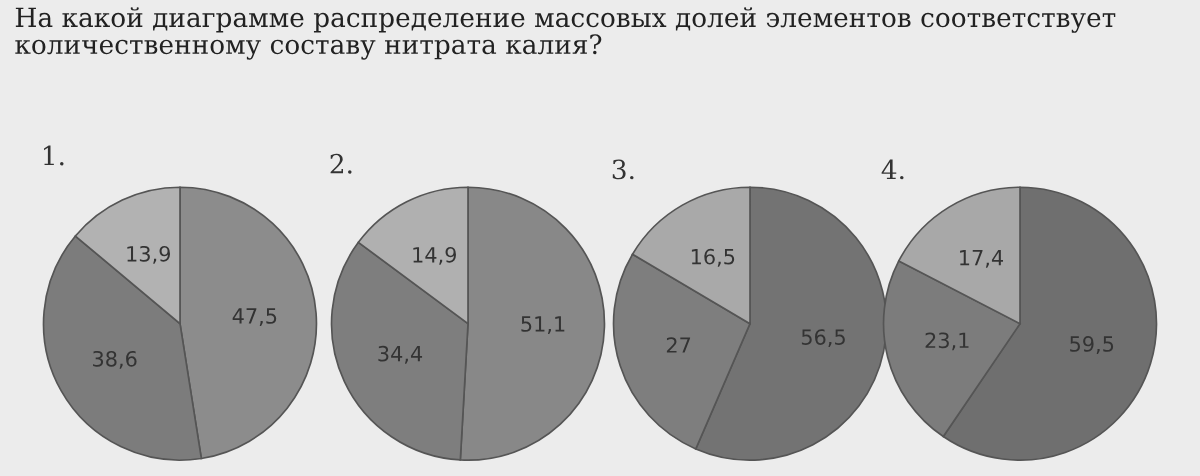 The height and width of the screenshot is (476, 1200). What do you see at coordinates (623, 169) in the screenshot?
I see `chart-title: 3.` at bounding box center [623, 169].